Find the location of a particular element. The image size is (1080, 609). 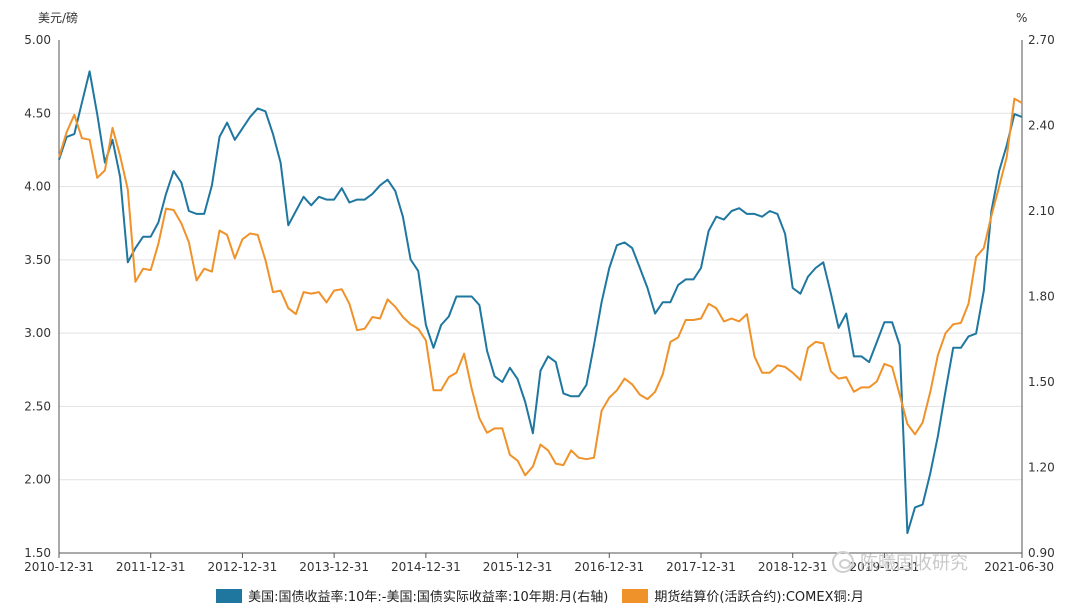

legend-label-copper: 期货结算价(活跃合约):COMEX铜:月 is located at coordinates (759, 597).